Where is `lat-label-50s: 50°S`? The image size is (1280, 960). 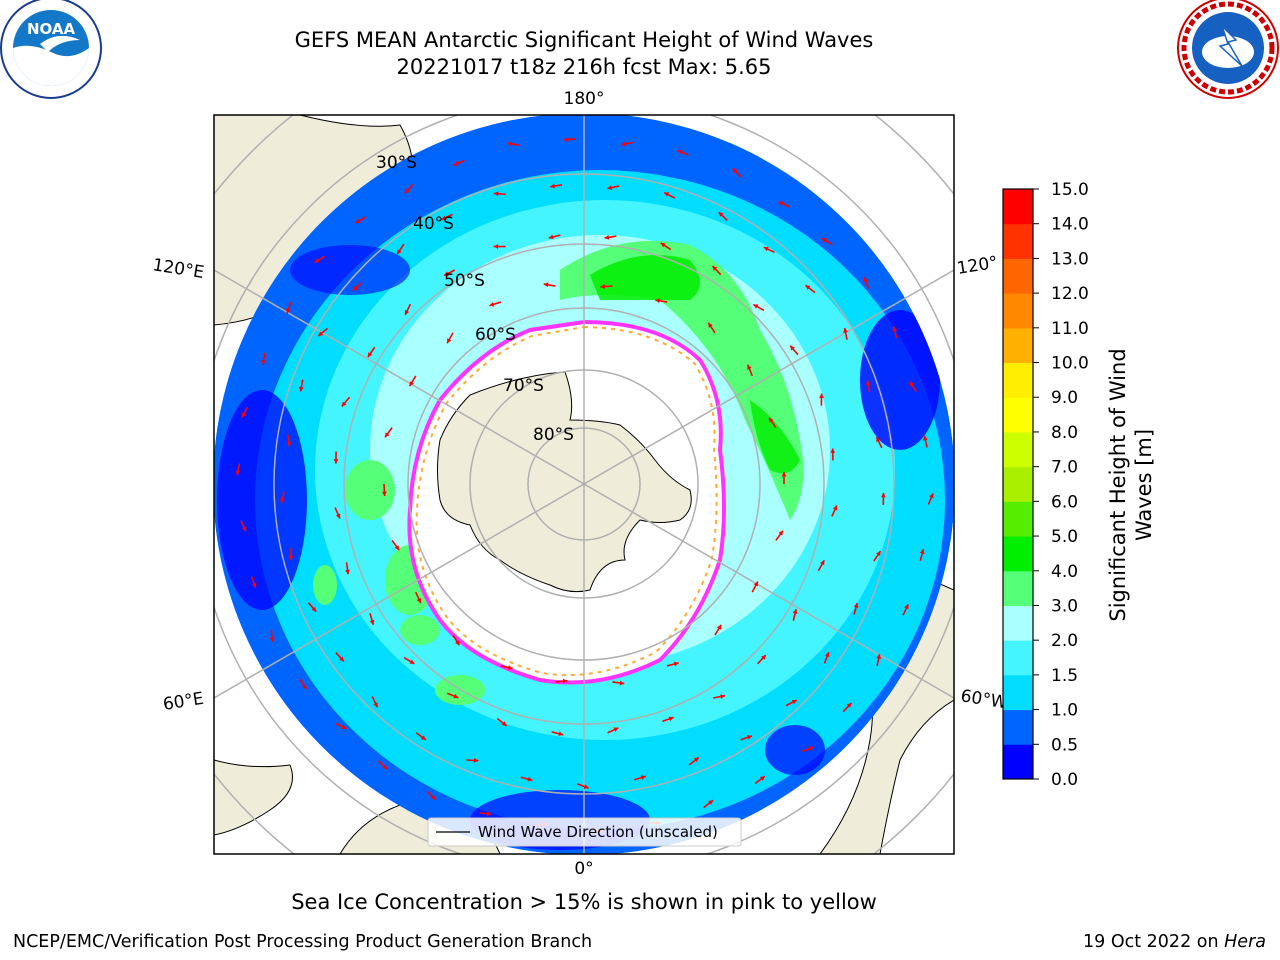
lat-label-50s: 50°S is located at coordinates (464, 281).